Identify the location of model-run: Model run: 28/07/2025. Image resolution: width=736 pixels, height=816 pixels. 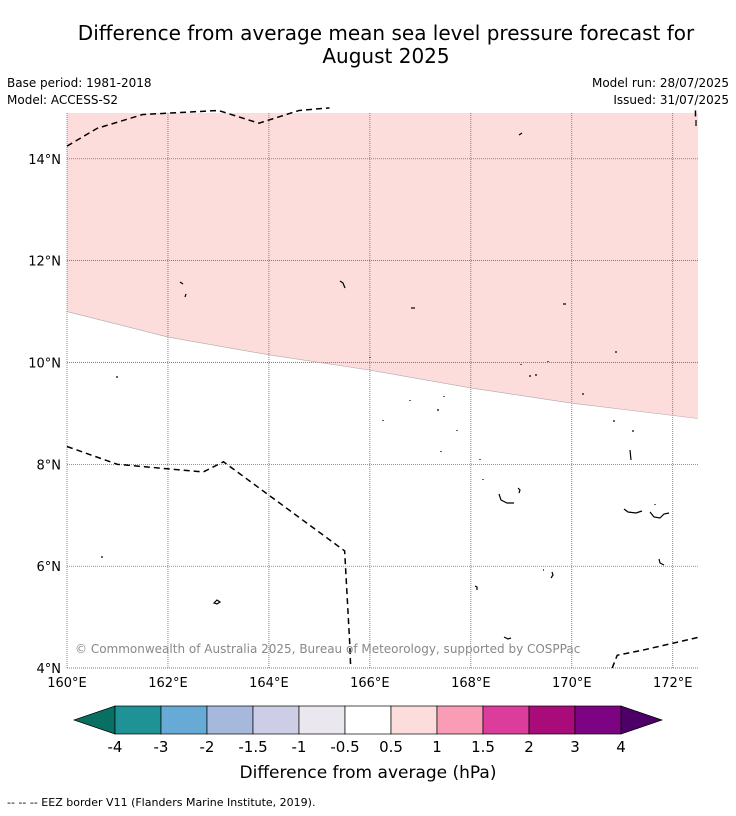
(660, 83).